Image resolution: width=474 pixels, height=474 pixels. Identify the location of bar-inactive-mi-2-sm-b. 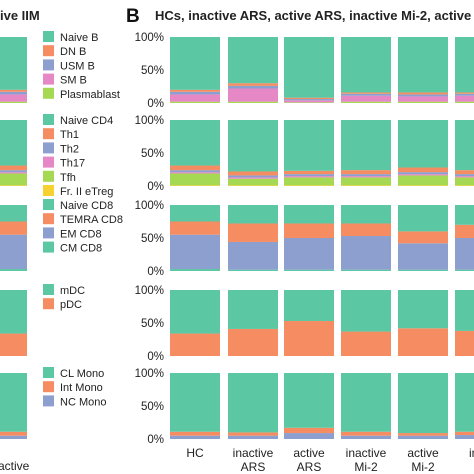
(366, 98).